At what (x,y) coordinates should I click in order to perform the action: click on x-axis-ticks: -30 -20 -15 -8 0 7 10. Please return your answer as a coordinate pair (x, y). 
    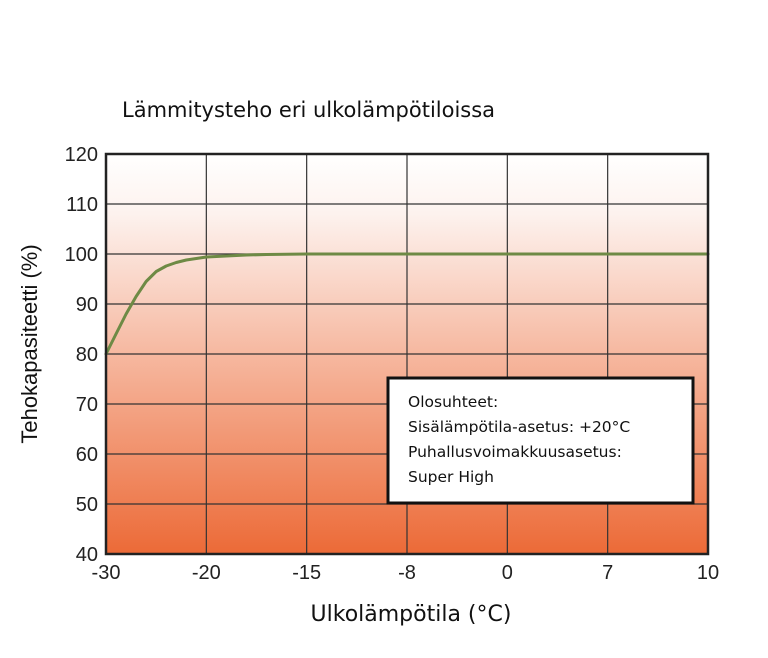
    Looking at the image, I should click on (406, 573).